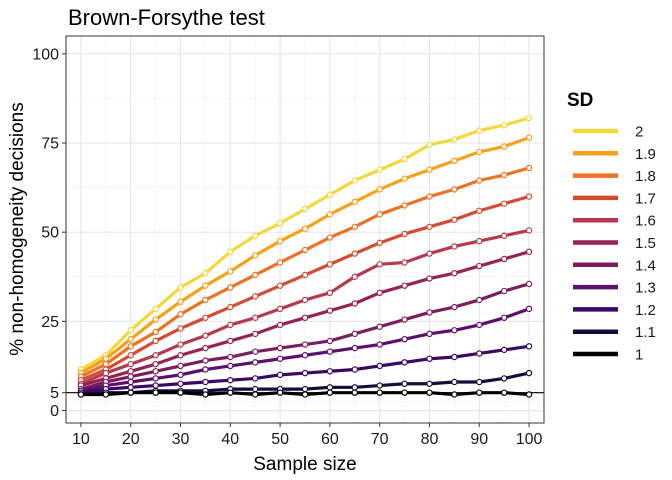 This screenshot has width=672, height=480. Describe the element at coordinates (614, 243) in the screenshot. I see `legend-item-1.5: 1.5` at that location.